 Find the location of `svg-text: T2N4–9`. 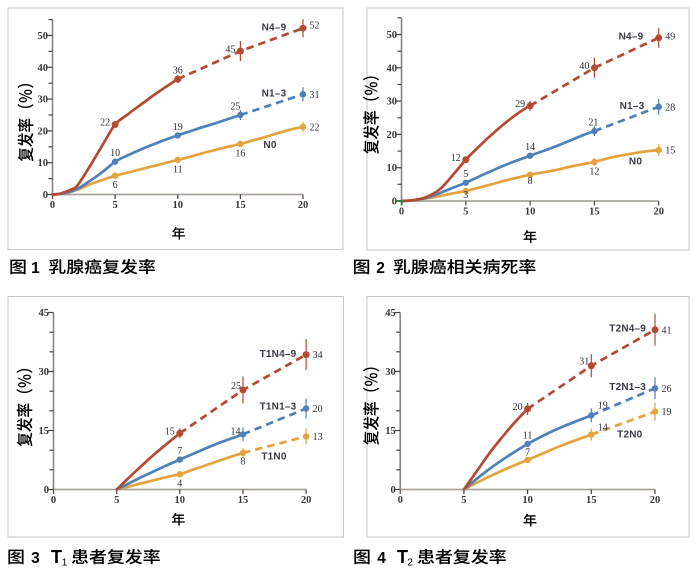

svg-text: T2N4–9 is located at coordinates (627, 329).